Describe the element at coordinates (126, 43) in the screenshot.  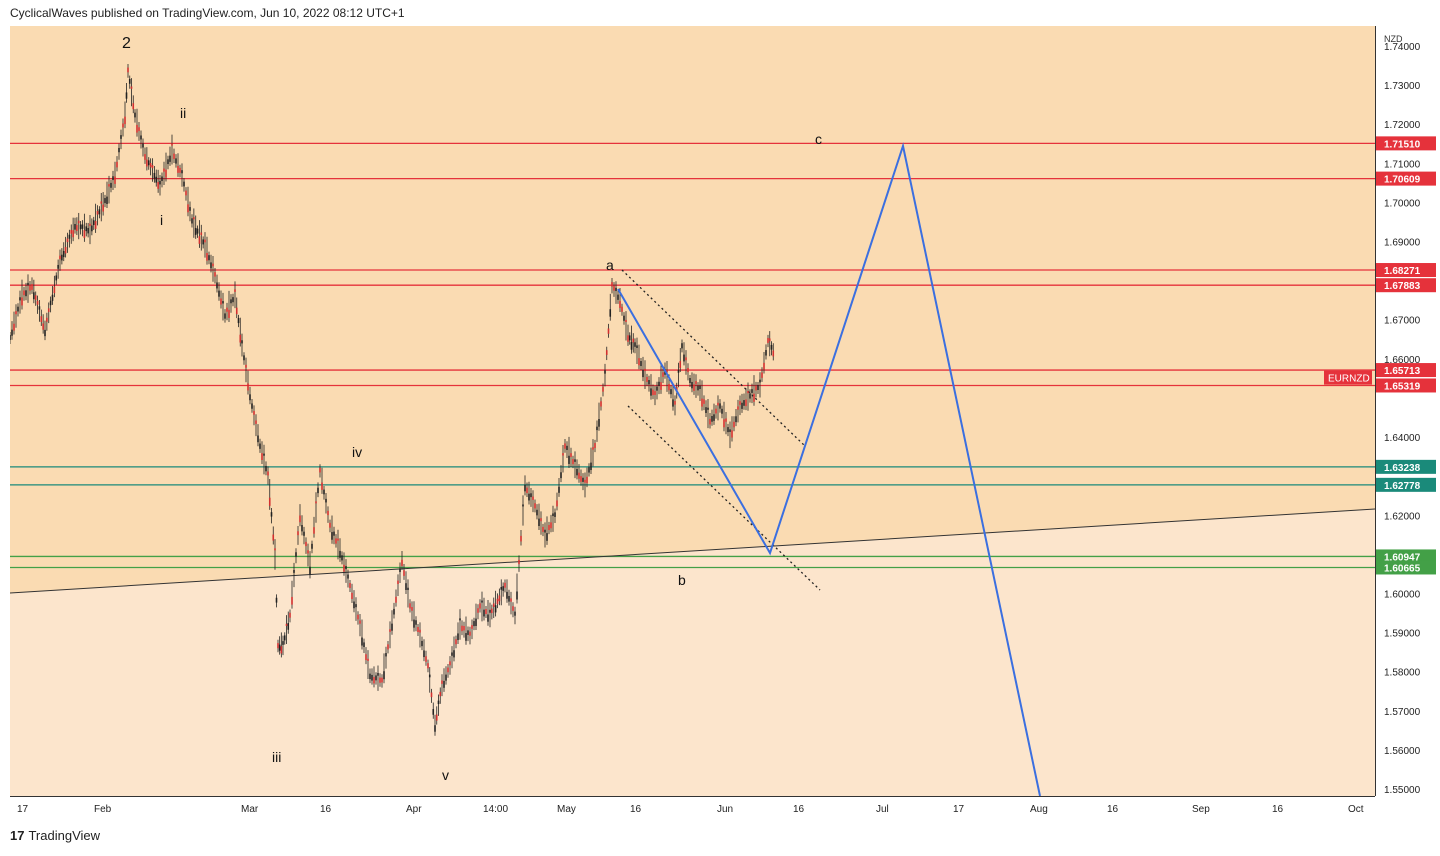
I see `wave-label-2: 2` at that location.